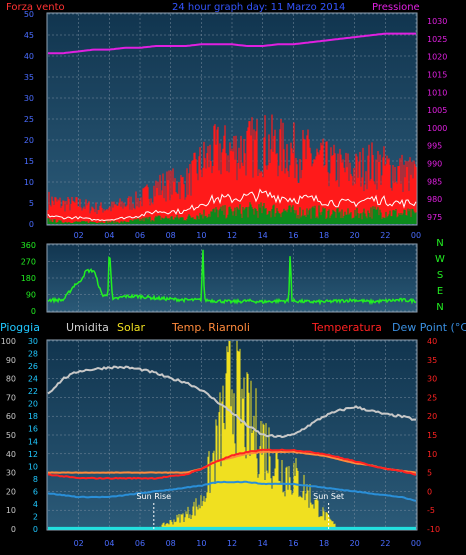  What do you see at coordinates (432, 416) in the screenshot?
I see `temperature-tick-label: 20` at bounding box center [432, 416].